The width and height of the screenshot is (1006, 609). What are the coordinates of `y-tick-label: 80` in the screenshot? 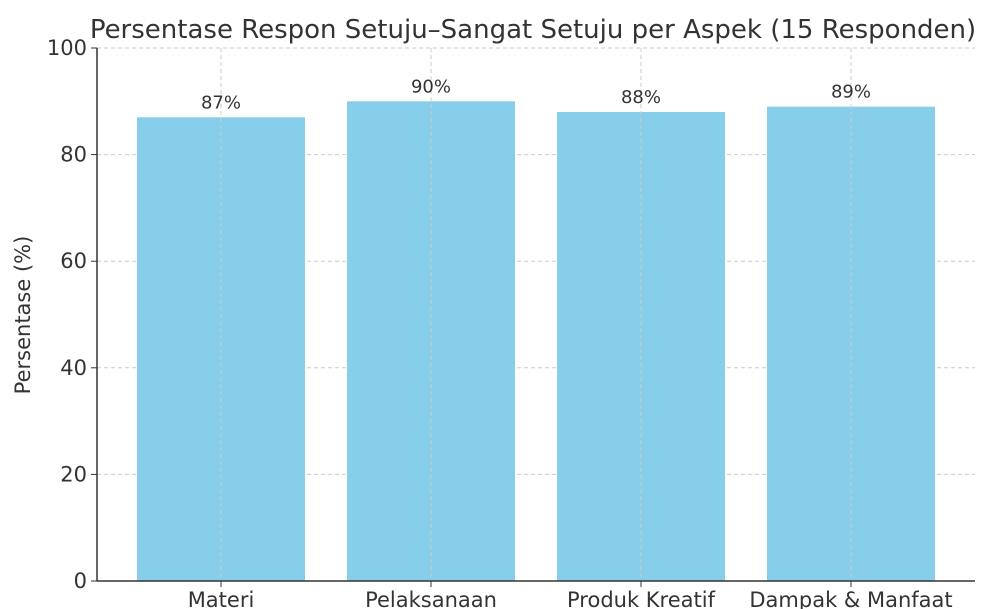 It's located at (73, 155).